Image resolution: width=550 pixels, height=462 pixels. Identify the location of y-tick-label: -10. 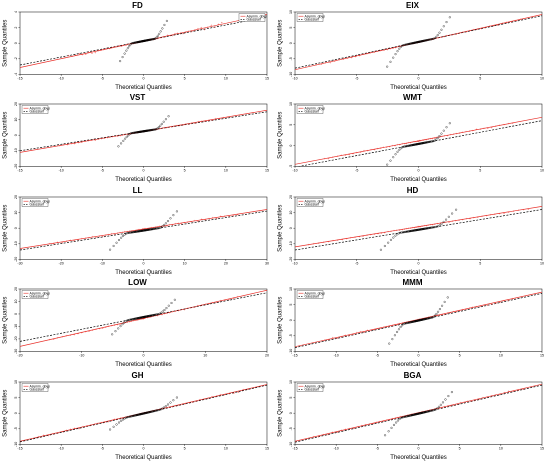
(291, 351).